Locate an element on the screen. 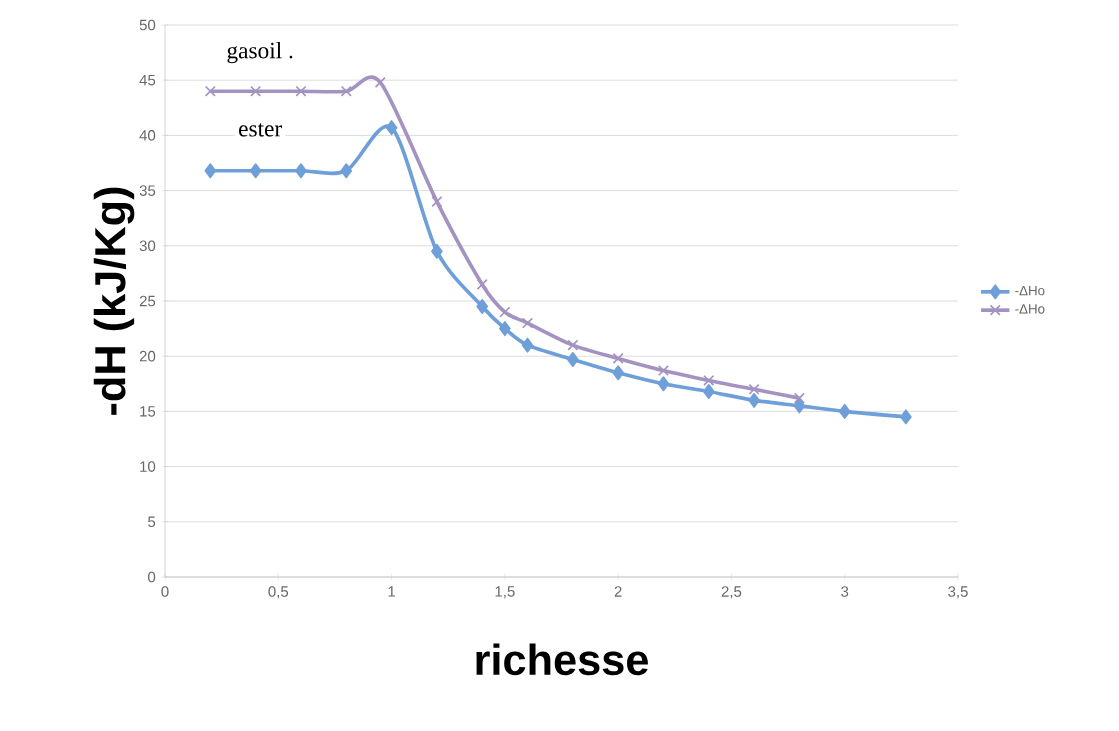  y-tick-label: 5 is located at coordinates (152, 522).